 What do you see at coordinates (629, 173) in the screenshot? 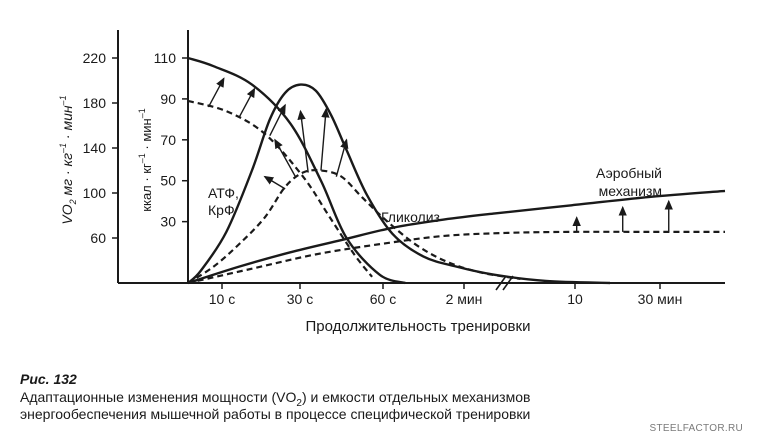
I see `aerobic-label-line1: Аэробный` at bounding box center [629, 173].